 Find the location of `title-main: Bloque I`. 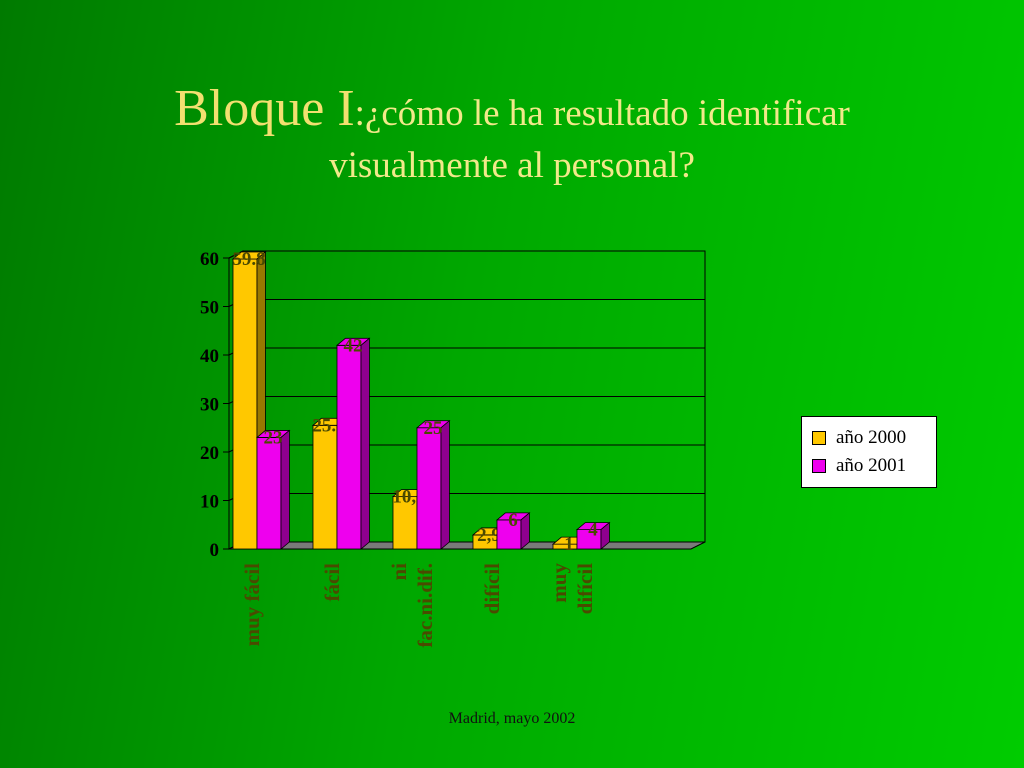

title-main: Bloque I is located at coordinates (264, 108).